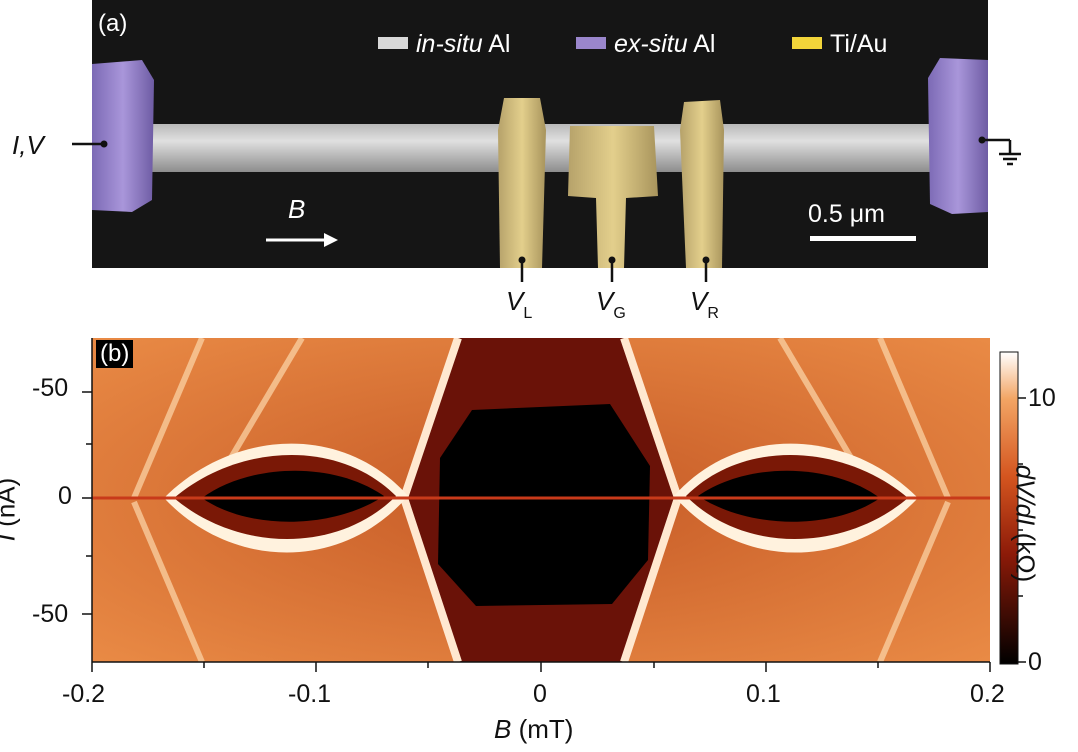 This screenshot has width=1078, height=752. I want to click on gate-label-left: VL, so click(519, 304).